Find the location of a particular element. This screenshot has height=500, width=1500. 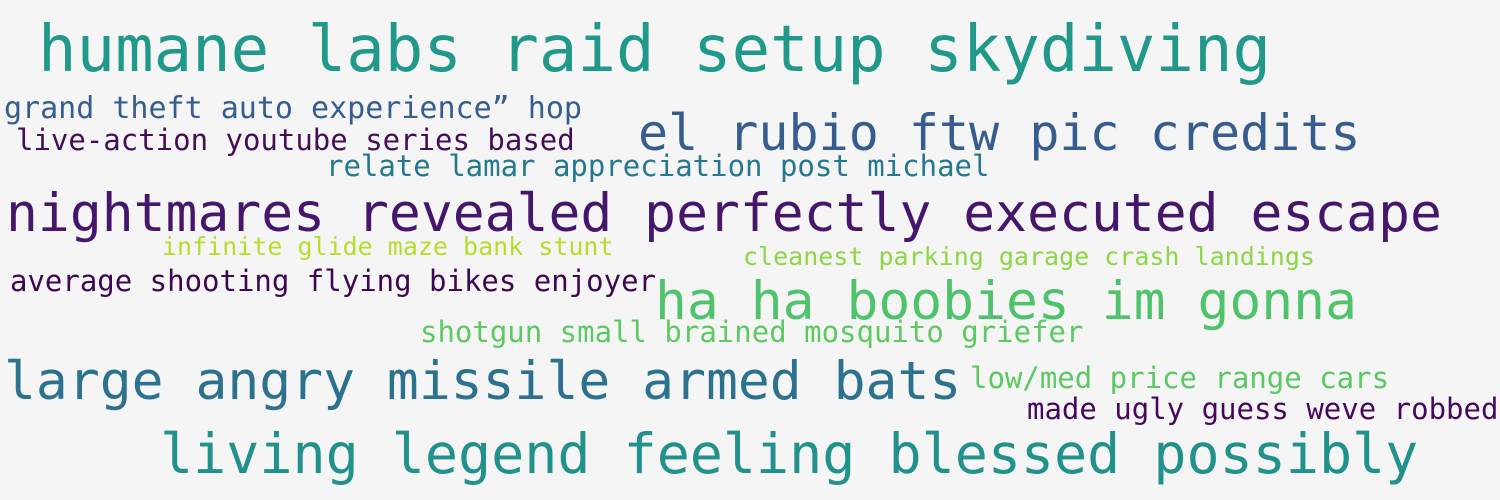

cloud-phrase: average shooting flying bikes enjoyer is located at coordinates (333, 281).